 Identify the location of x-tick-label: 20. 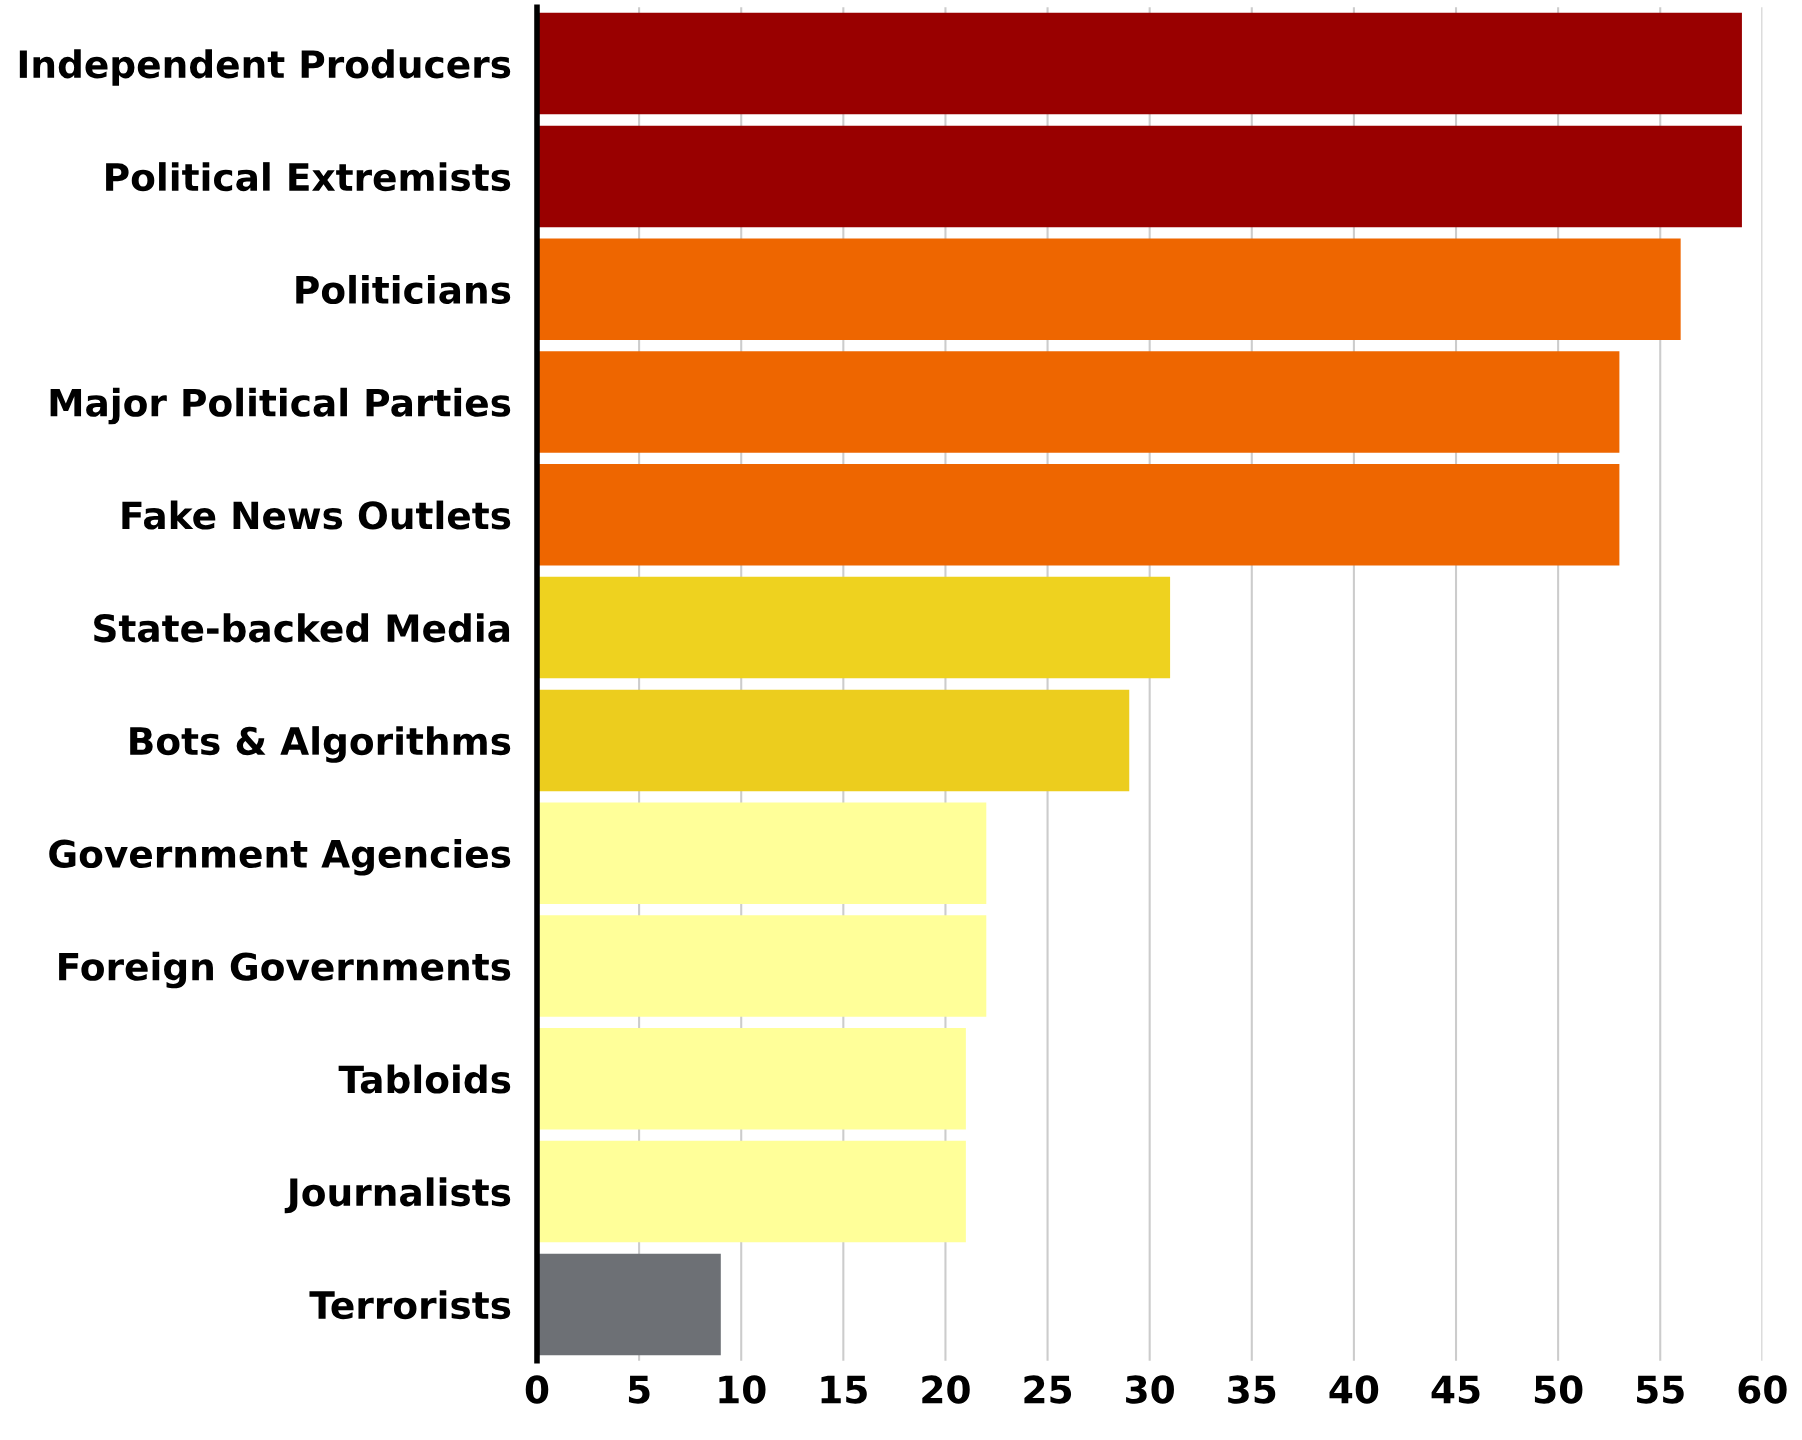
(946, 1389).